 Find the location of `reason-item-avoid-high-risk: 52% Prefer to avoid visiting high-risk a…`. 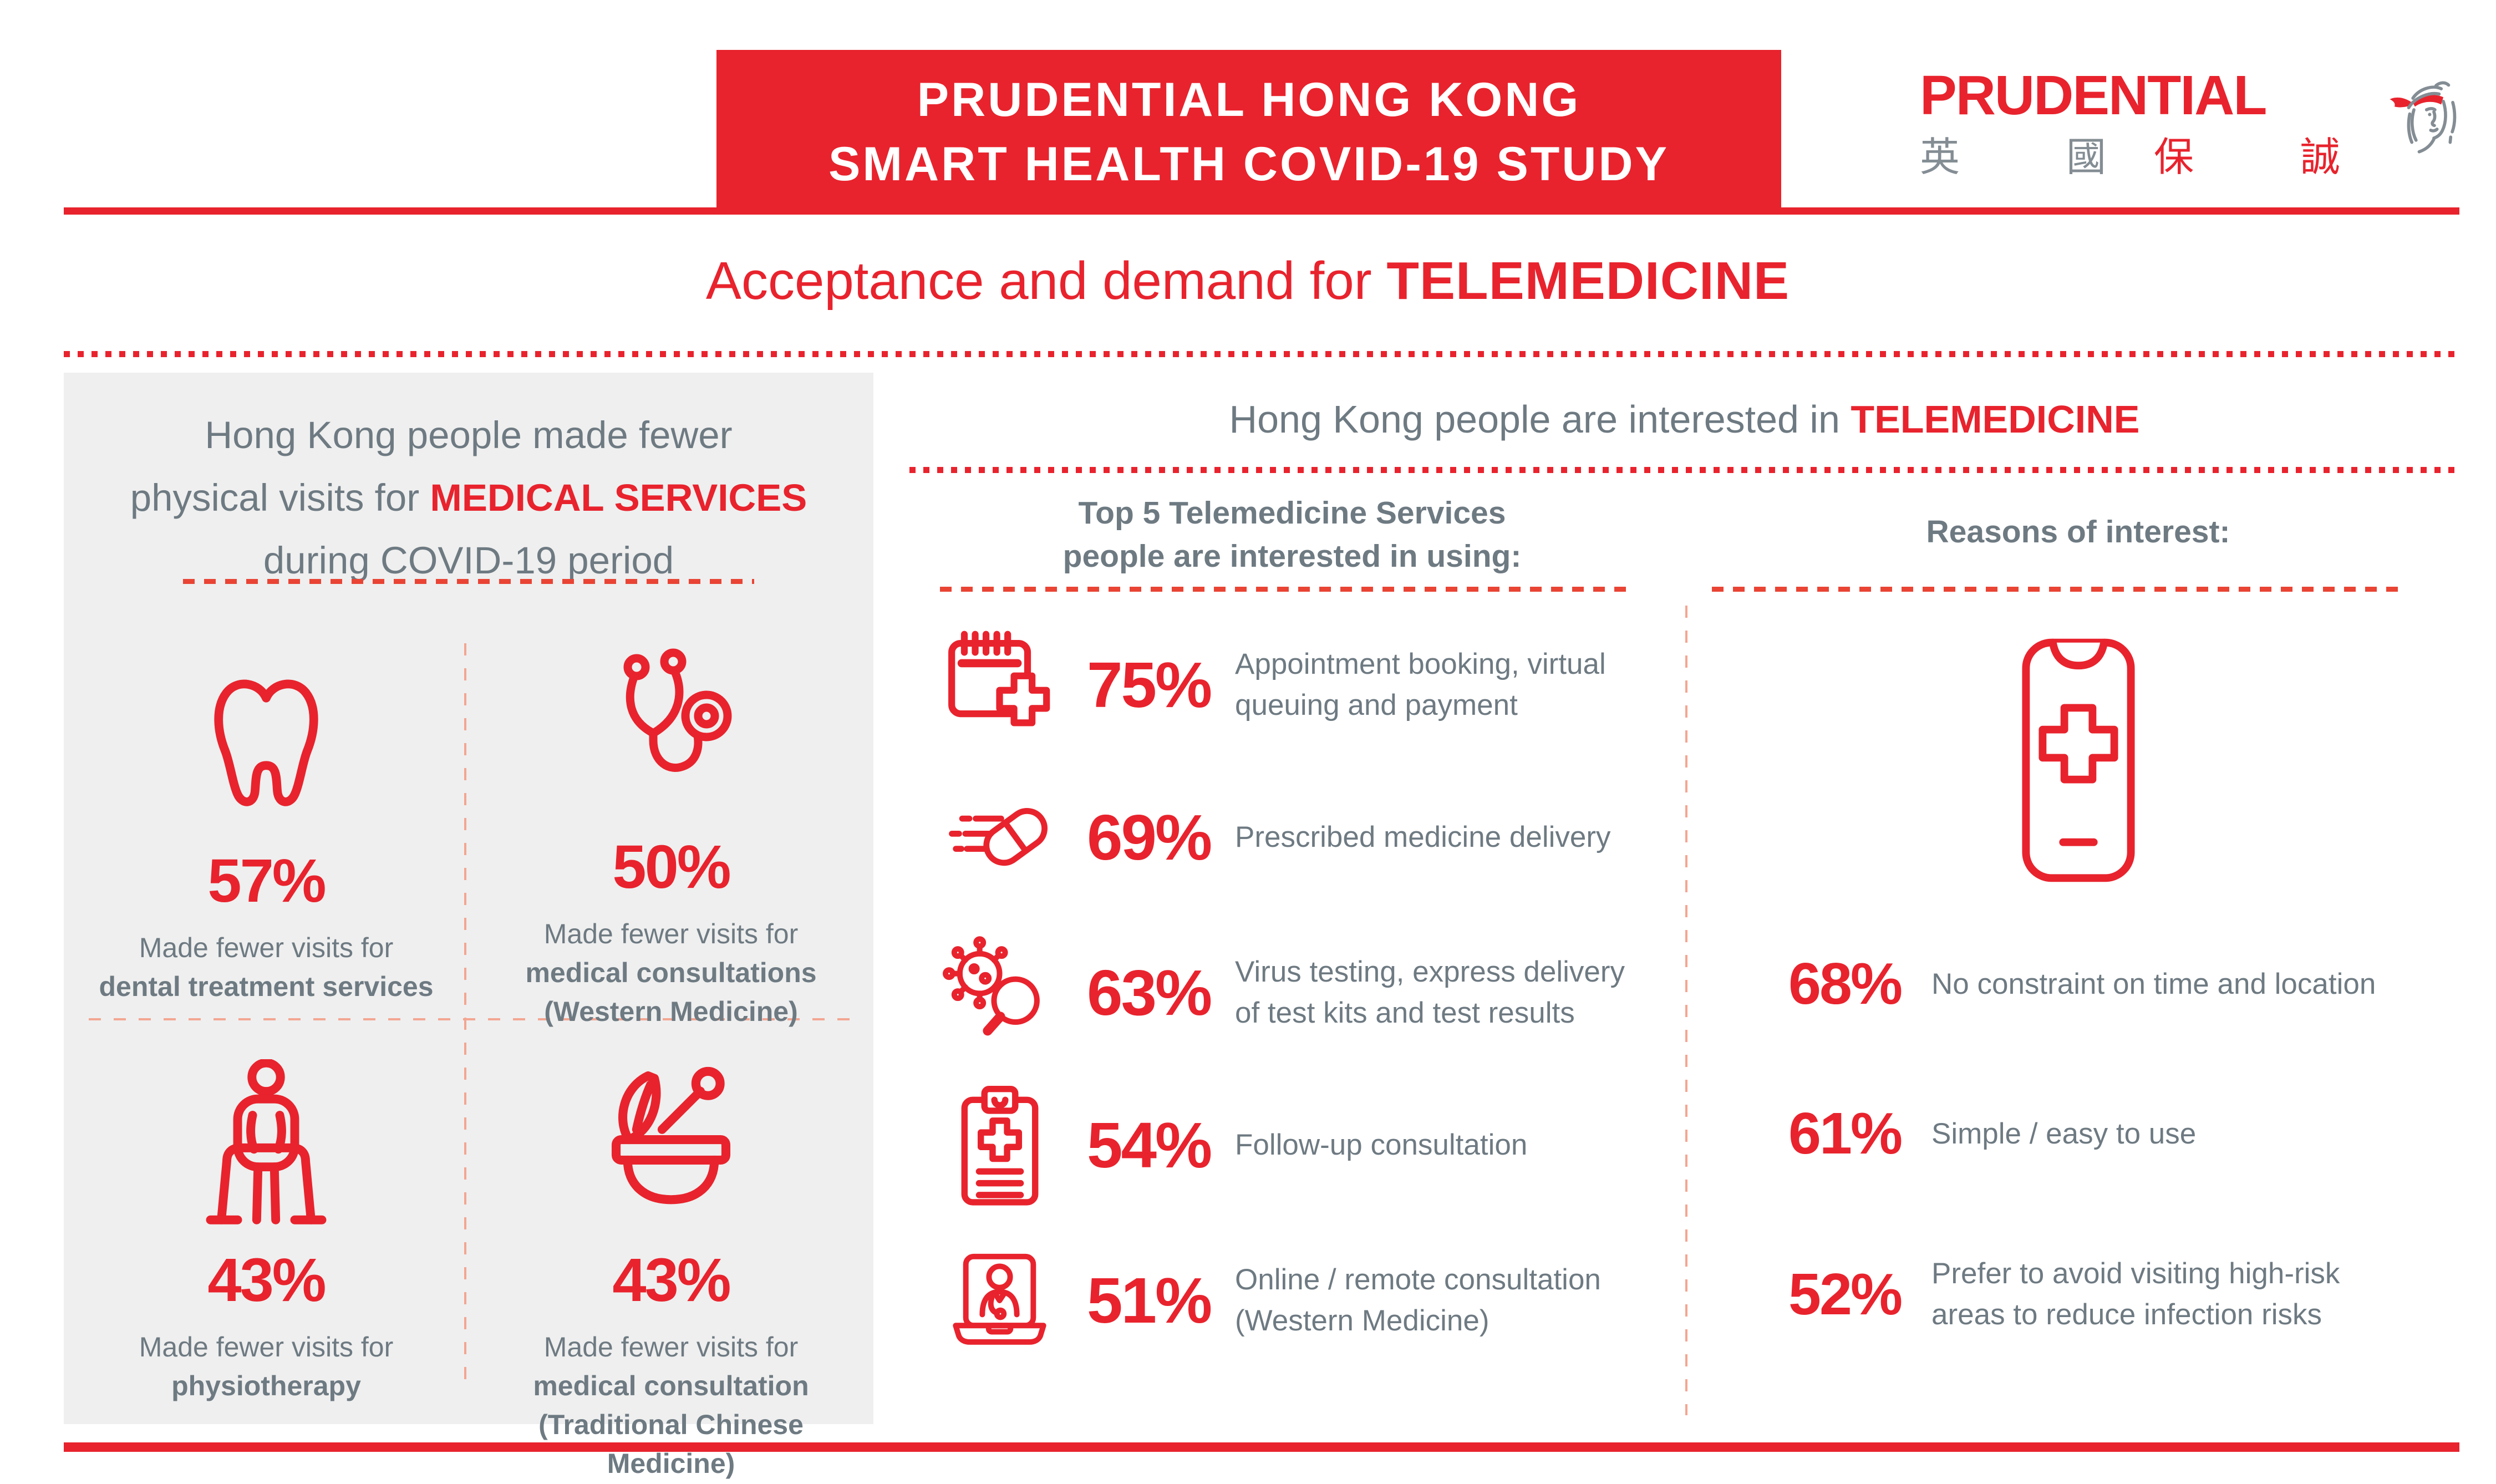

reason-item-avoid-high-risk: 52% Prefer to avoid visiting high-risk a… is located at coordinates (2064, 1294).